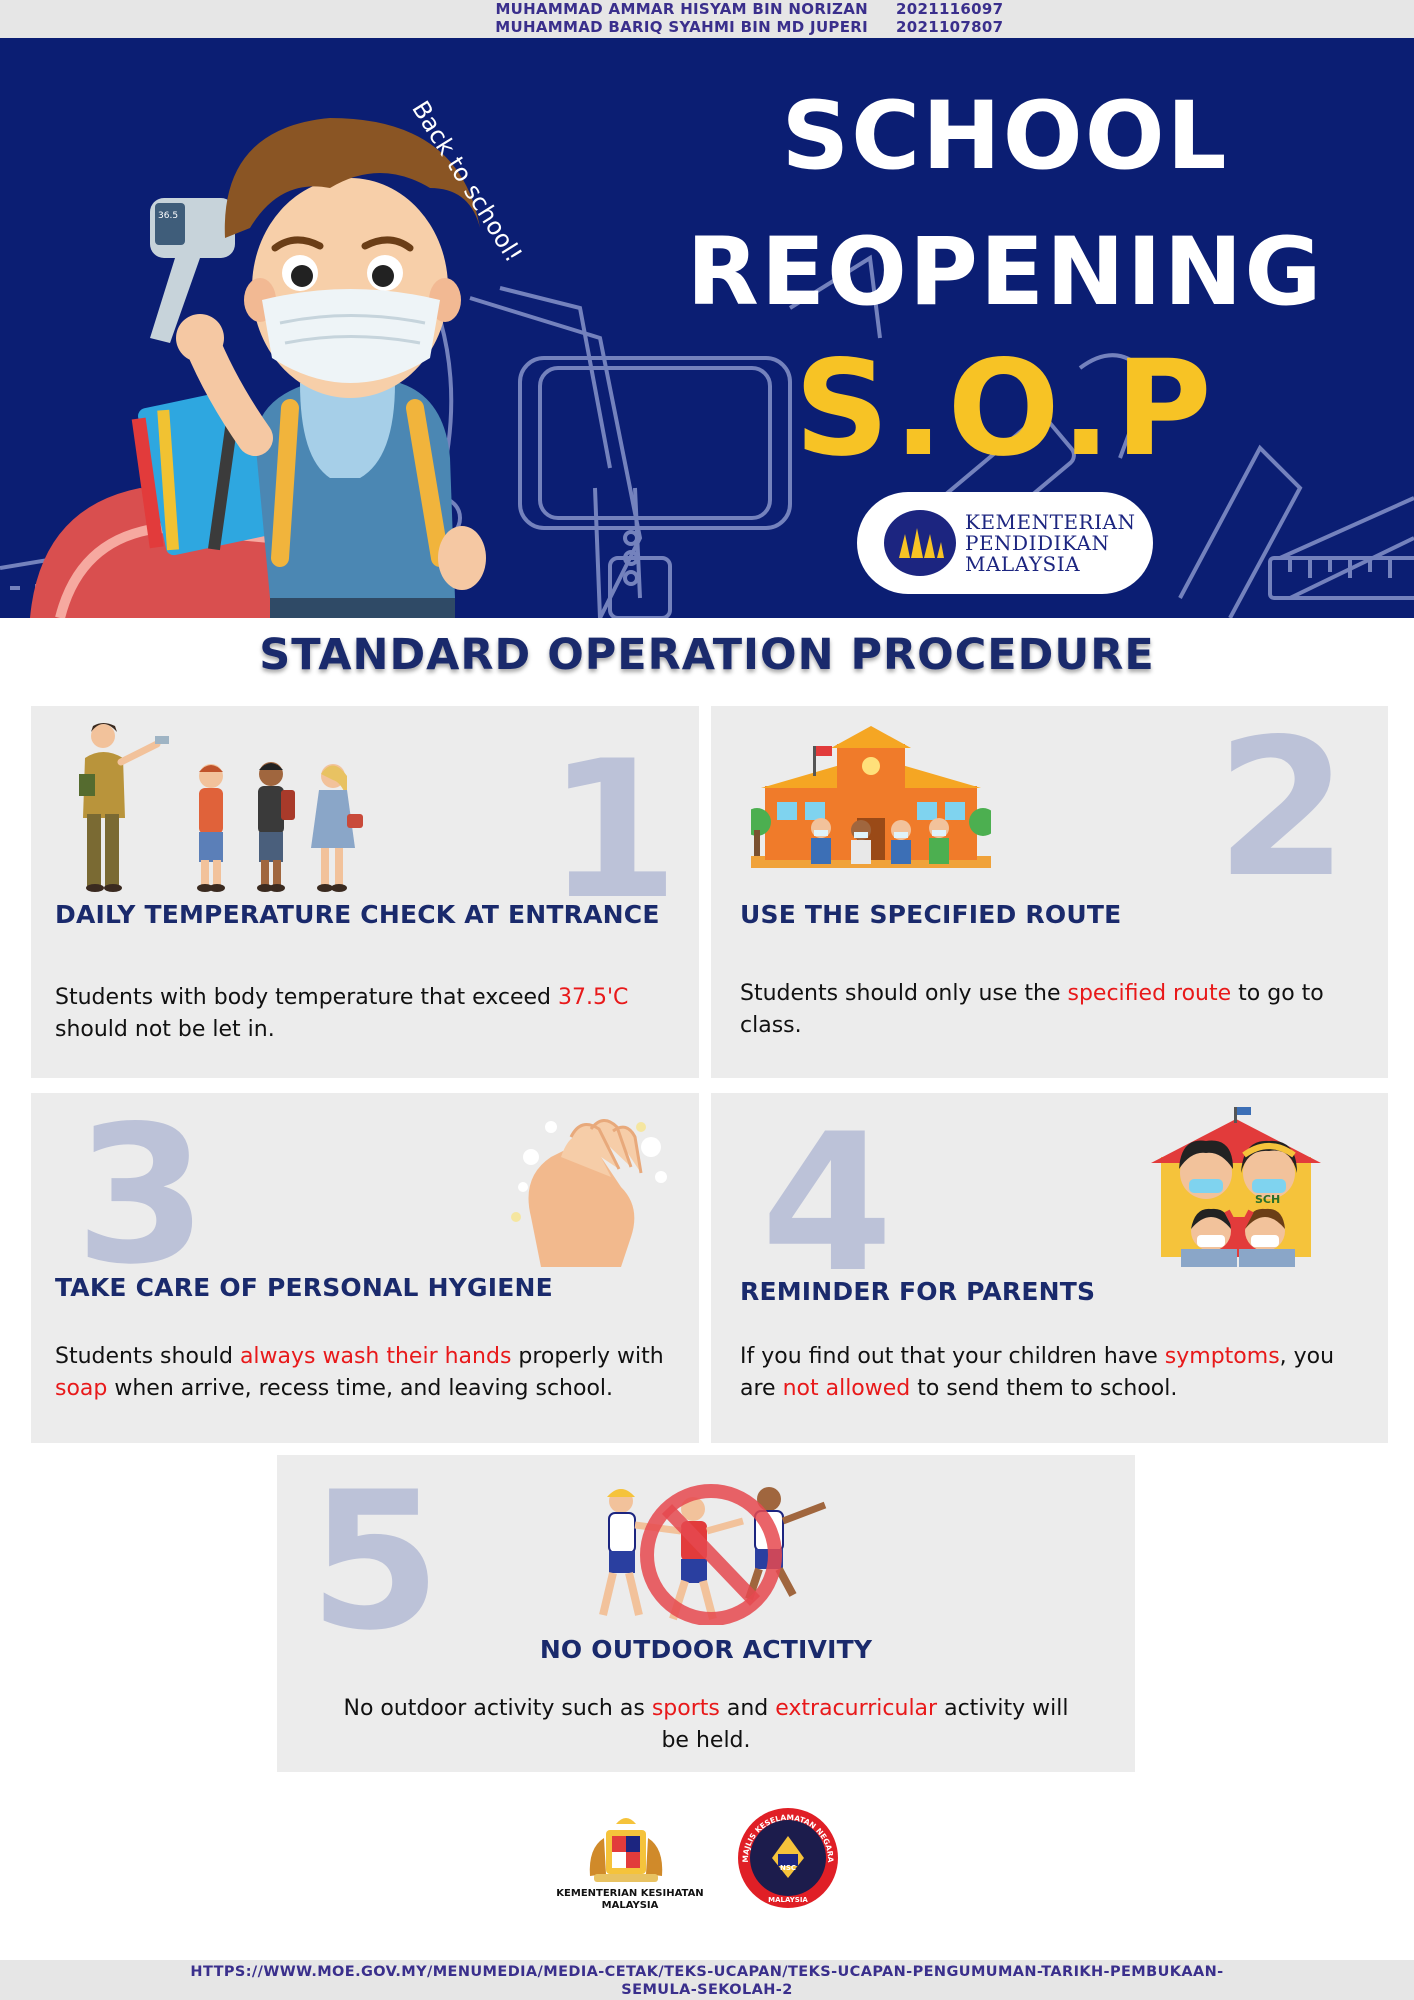 The image size is (1414, 2000). Describe the element at coordinates (1236, 1187) in the screenshot. I see `sick-children-school-icon: SCH` at that location.